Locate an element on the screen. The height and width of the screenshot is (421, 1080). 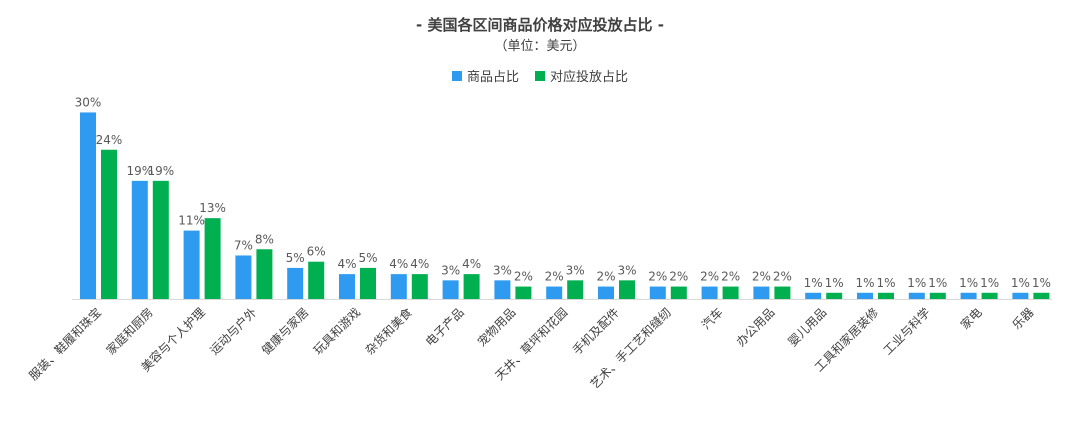
x-tick-label: 手机及配件 is located at coordinates (596, 331).